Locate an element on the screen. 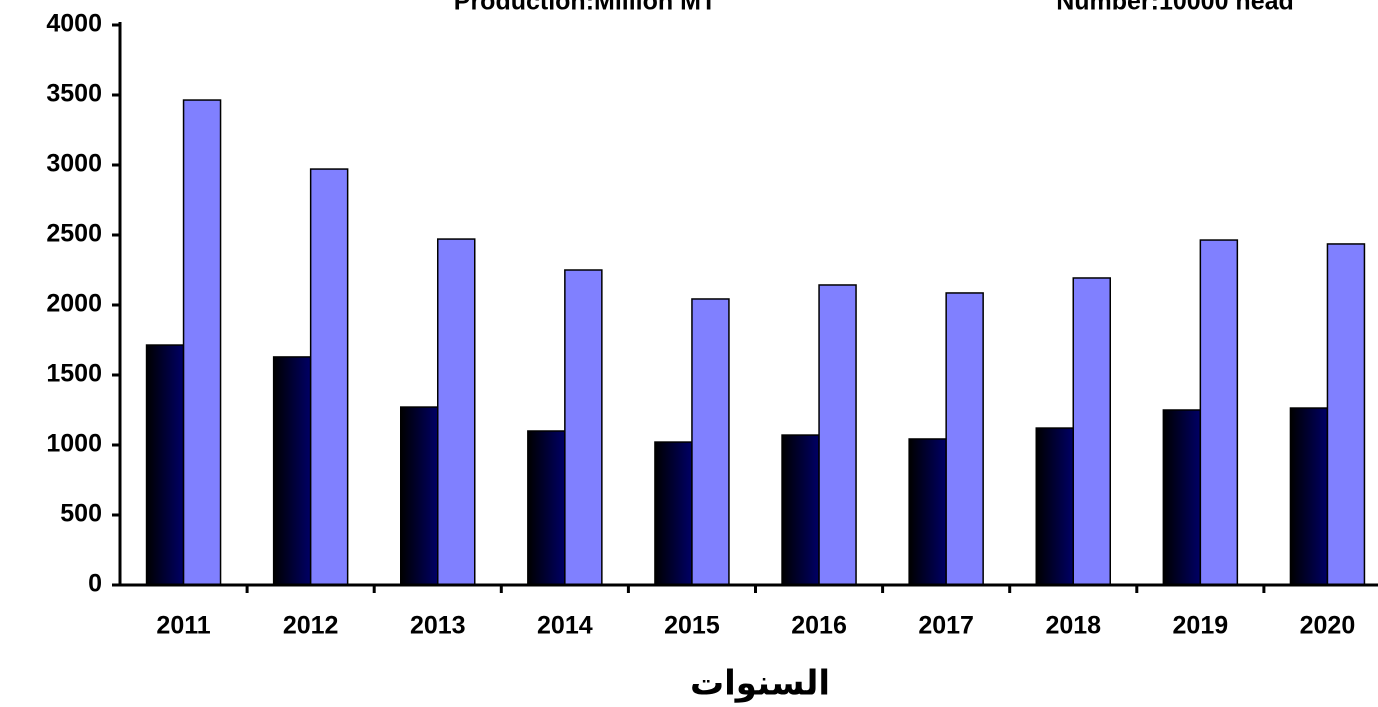  x-tick-label: 2013 is located at coordinates (438, 626).